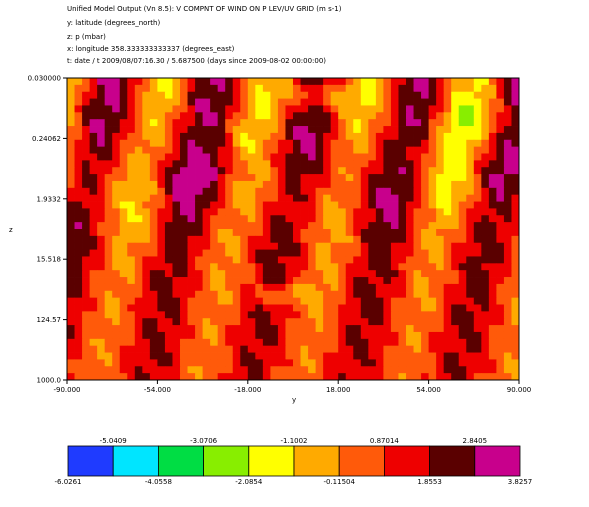  Describe the element at coordinates (135, 461) in the screenshot. I see `colorbar-swatch` at that location.